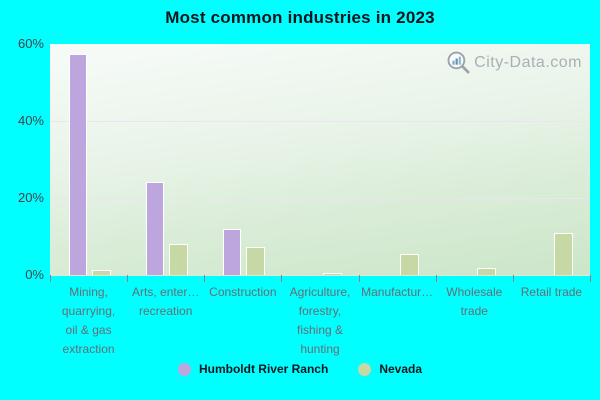  I want to click on watermark-text: City-Data.com, so click(528, 62).